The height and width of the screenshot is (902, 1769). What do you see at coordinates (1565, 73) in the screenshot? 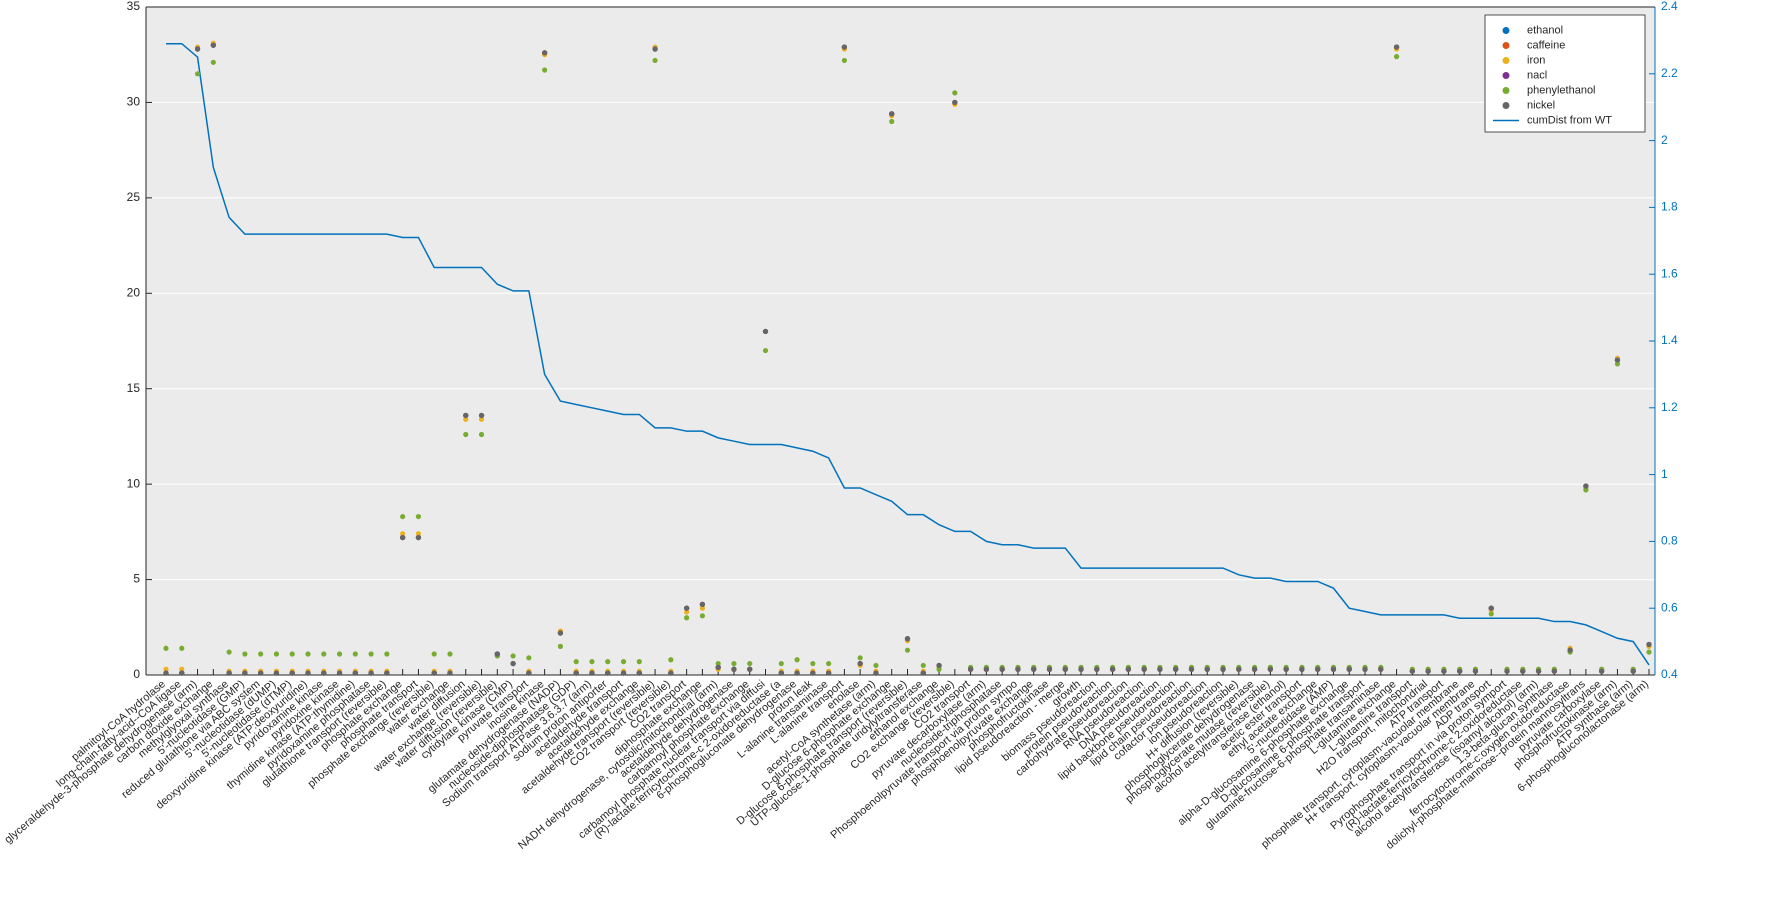
I see `legend-box` at bounding box center [1565, 73].